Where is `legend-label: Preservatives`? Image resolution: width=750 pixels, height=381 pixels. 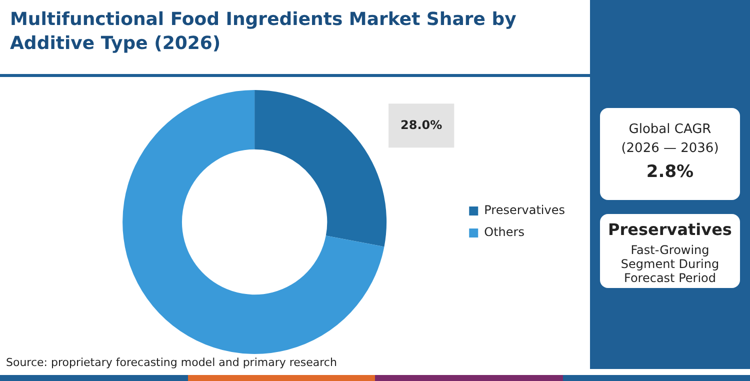
legend-label: Preservatives is located at coordinates (525, 210).